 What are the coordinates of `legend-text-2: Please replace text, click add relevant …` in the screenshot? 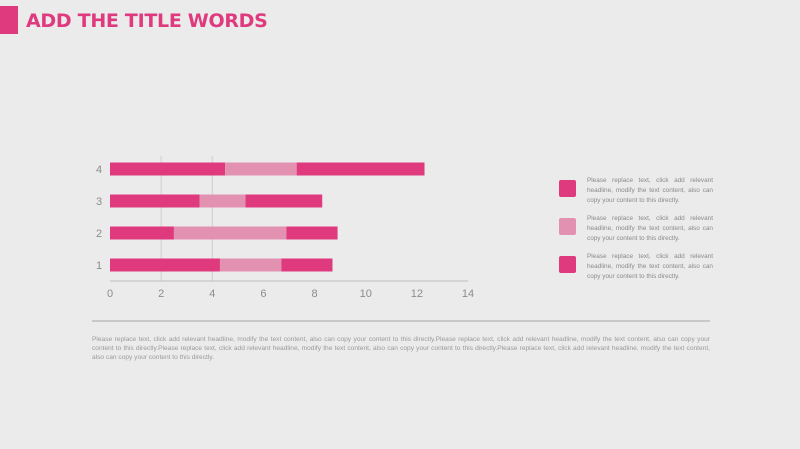 It's located at (650, 228).